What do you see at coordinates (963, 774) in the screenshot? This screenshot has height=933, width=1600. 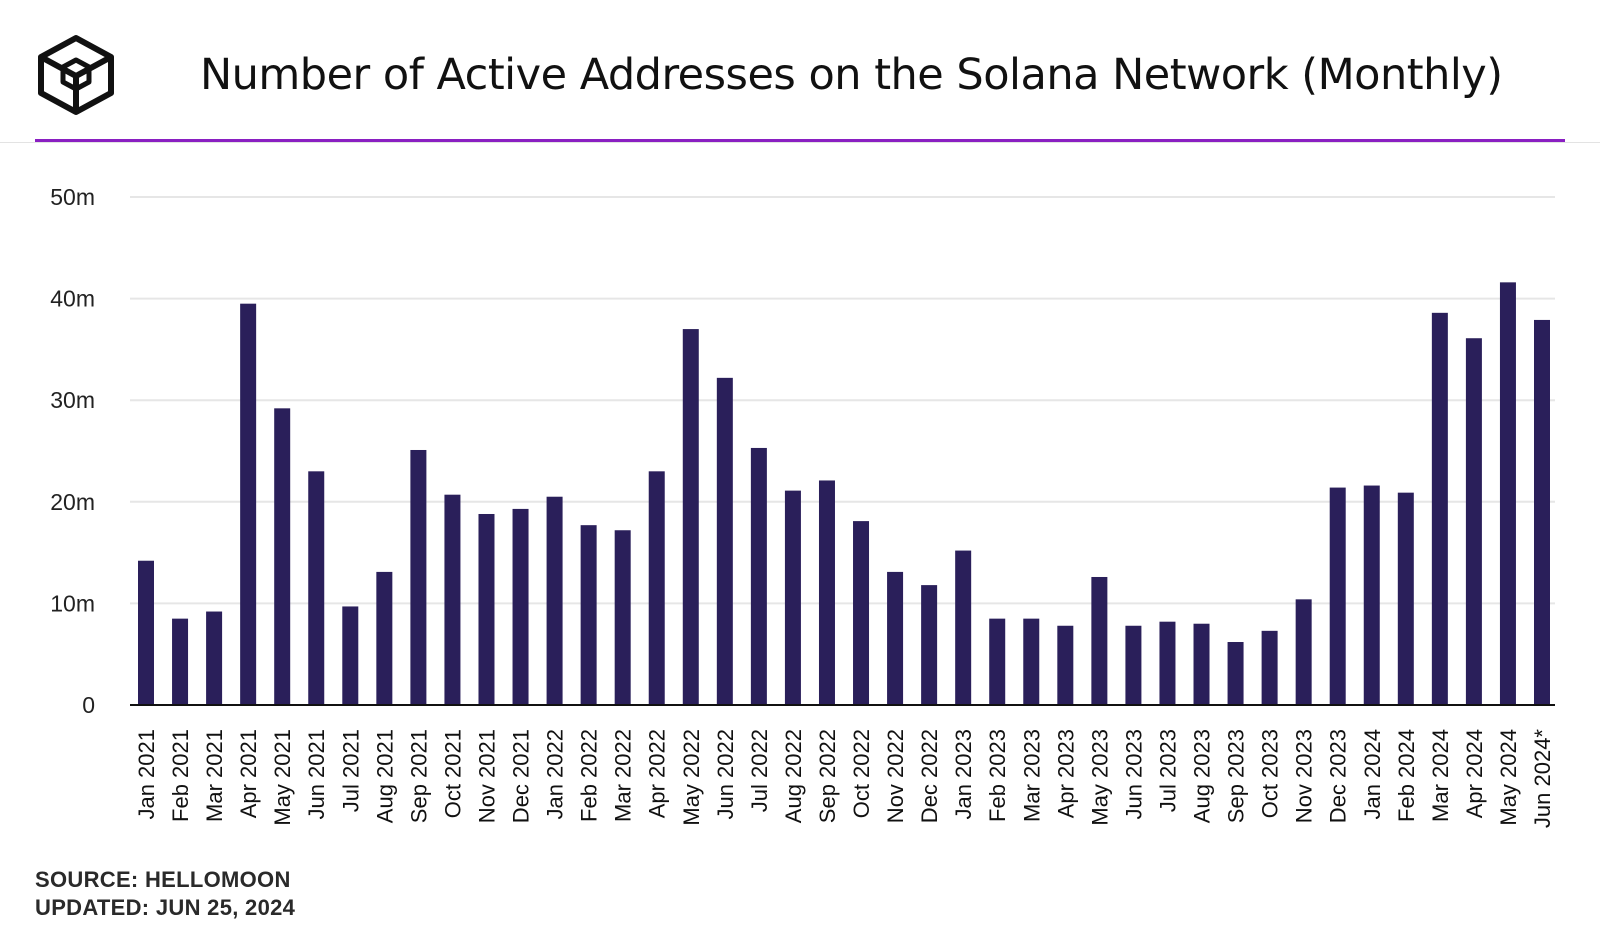 I see `x-tick-label: Jan 2023` at bounding box center [963, 774].